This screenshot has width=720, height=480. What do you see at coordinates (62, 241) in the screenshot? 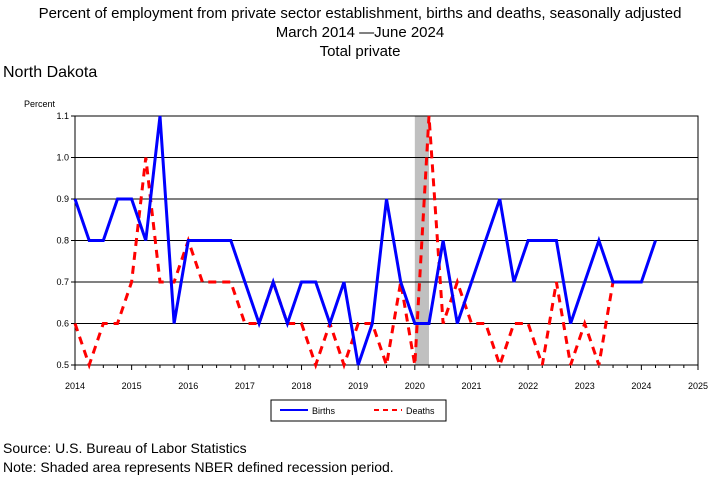
I see `y-tick-label: 0.8` at bounding box center [62, 241].